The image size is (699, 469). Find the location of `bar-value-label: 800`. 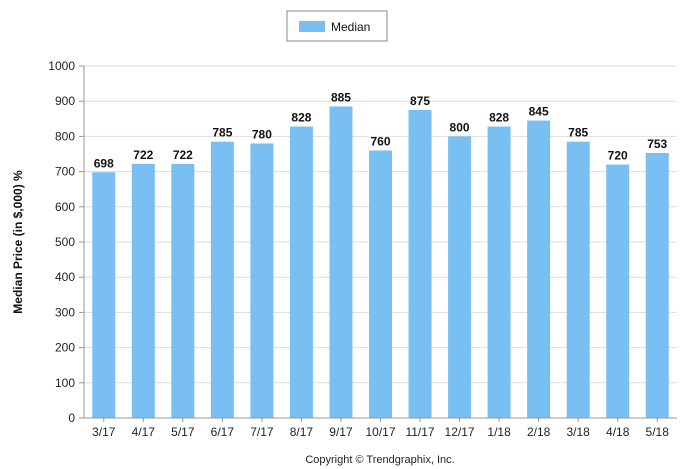

bar-value-label: 800 is located at coordinates (460, 127).